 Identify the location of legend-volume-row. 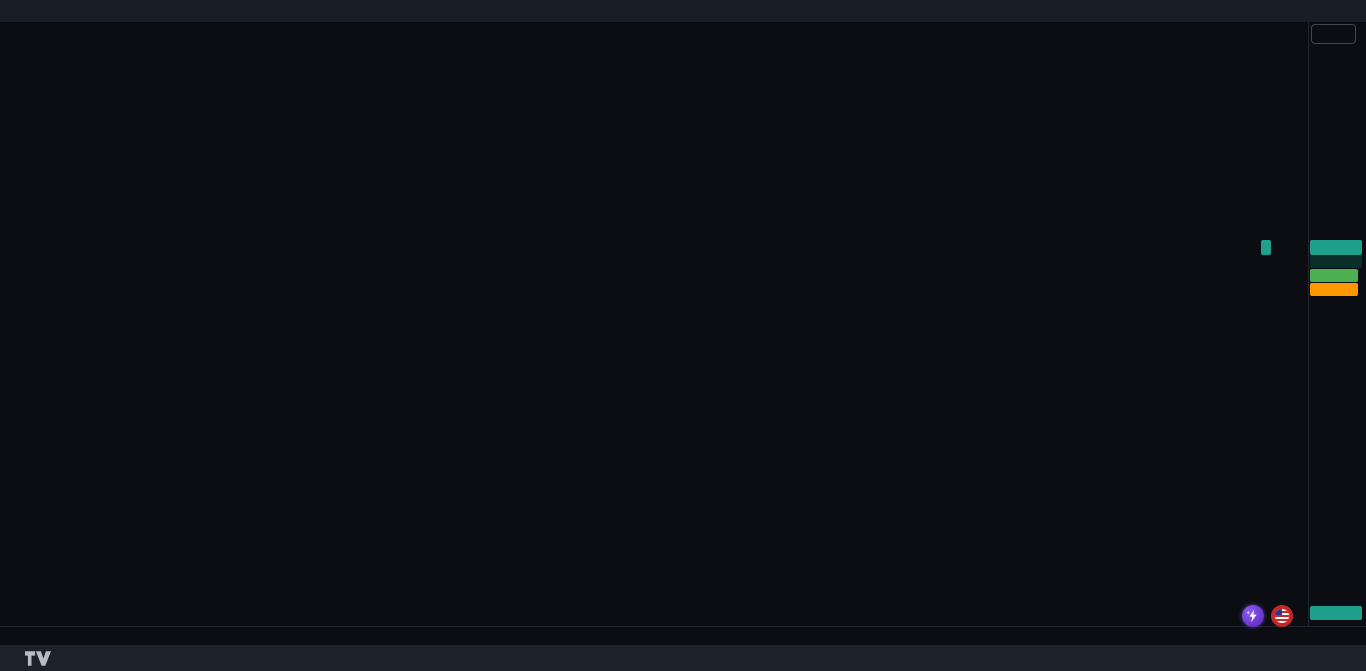
(42, 46).